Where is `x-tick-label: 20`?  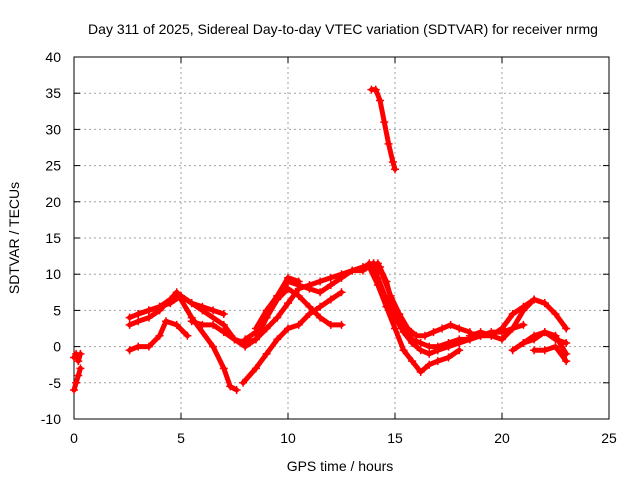
x-tick-label: 20 is located at coordinates (502, 438).